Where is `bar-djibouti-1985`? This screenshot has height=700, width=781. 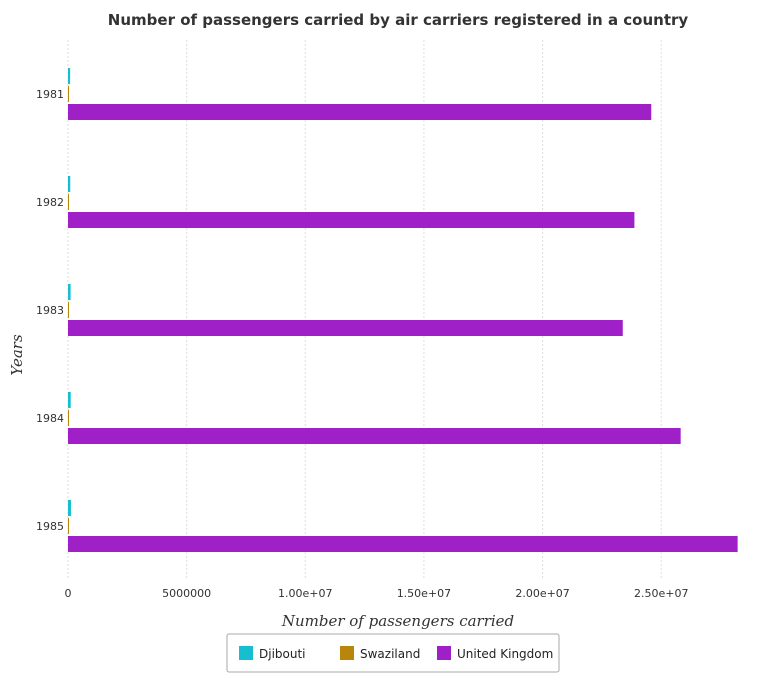 bar-djibouti-1985 is located at coordinates (69, 508).